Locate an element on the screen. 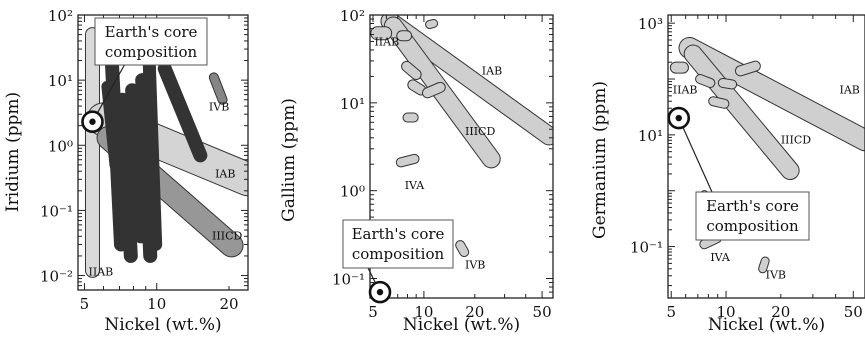  callout-leader-line is located at coordinates (695, 155).